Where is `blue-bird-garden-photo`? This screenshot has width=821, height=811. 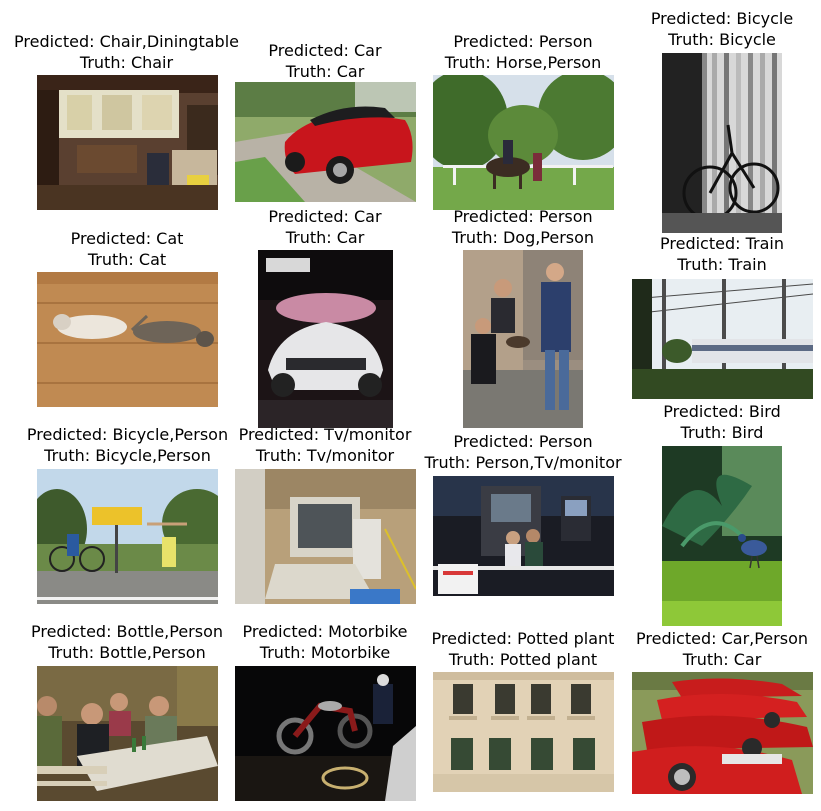
blue-bird-garden-photo is located at coordinates (722, 536).